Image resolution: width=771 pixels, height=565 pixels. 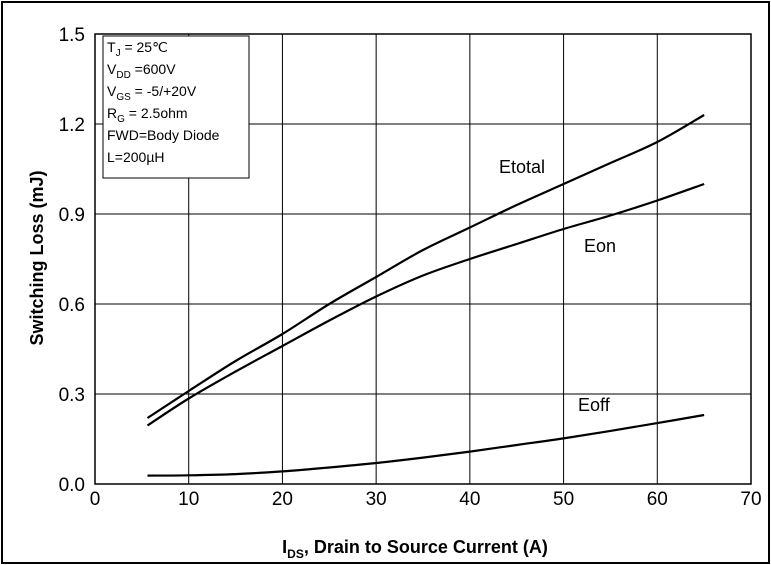 I want to click on x-axis-title: IDS, Drain to Source Current (A), so click(x=415, y=549).